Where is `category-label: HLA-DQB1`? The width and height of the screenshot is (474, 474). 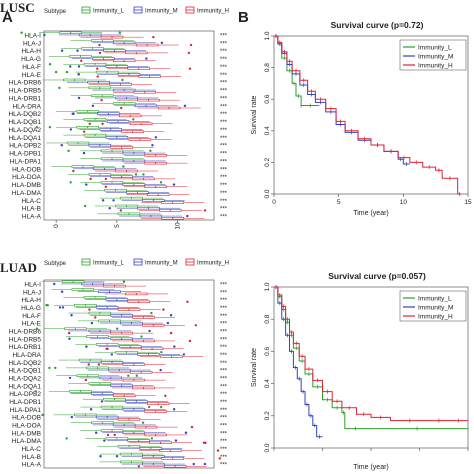 category-label: HLA-DQB1 is located at coordinates (24, 122).